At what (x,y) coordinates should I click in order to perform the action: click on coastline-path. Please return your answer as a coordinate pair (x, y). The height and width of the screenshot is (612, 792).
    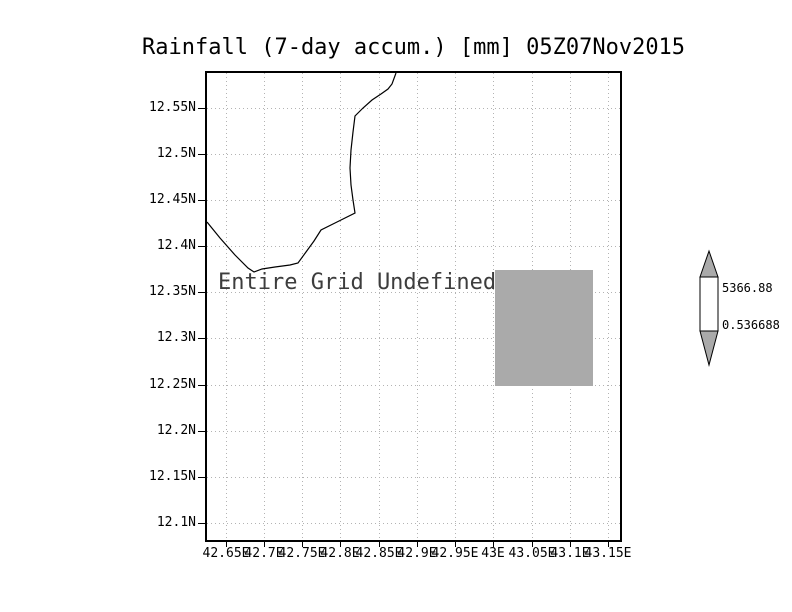
    Looking at the image, I should click on (302, 173).